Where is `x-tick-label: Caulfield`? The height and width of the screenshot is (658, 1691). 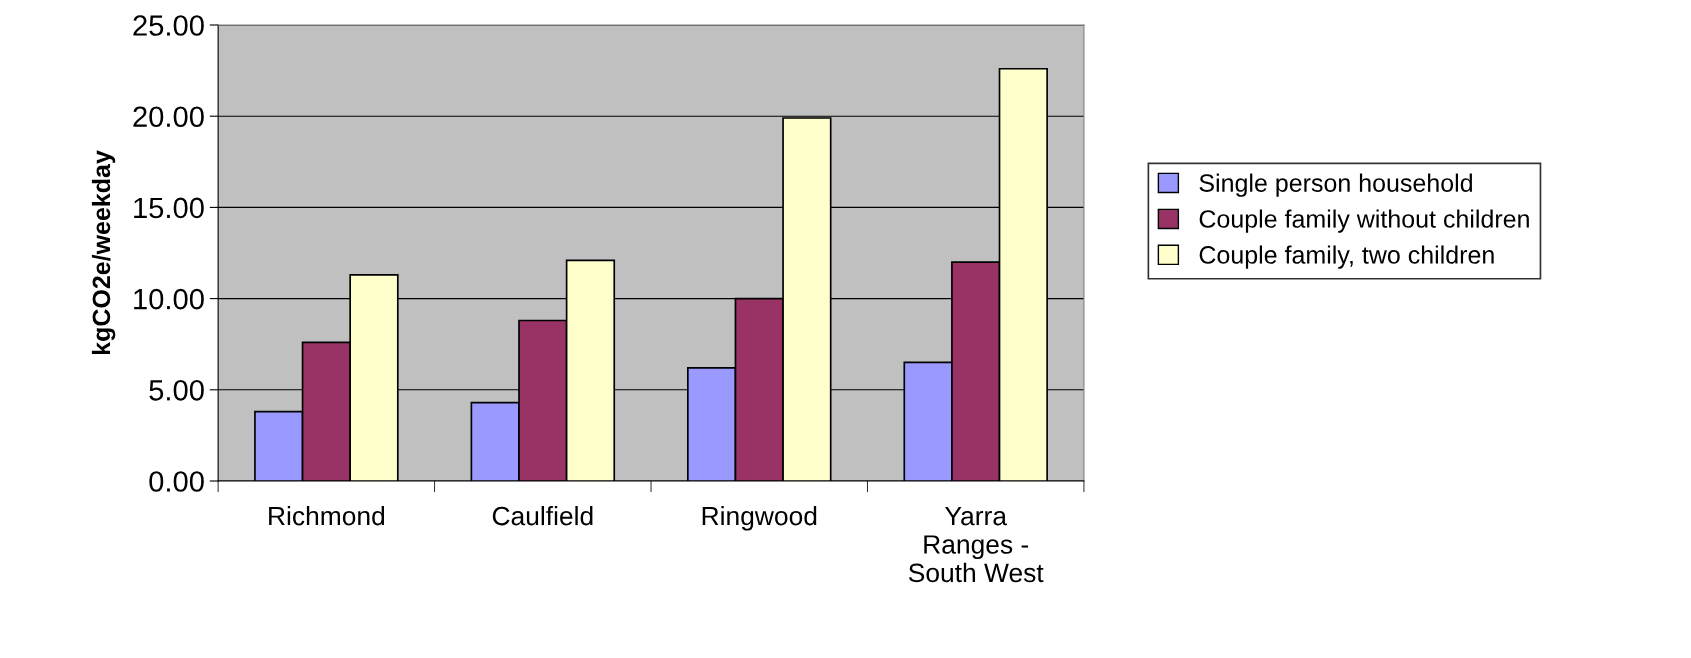 x-tick-label: Caulfield is located at coordinates (542, 516).